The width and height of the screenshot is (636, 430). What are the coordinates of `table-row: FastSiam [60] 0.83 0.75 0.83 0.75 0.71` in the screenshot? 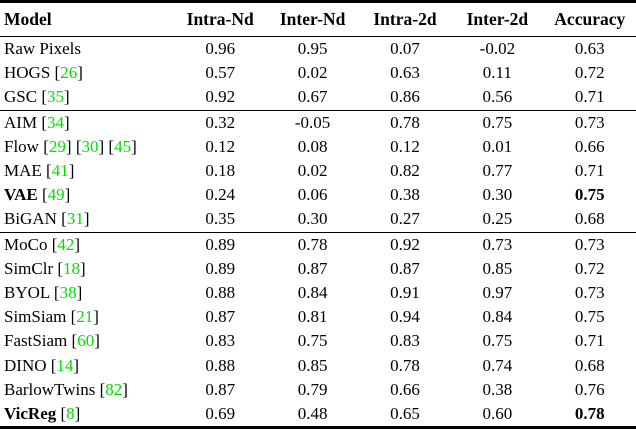 It's located at (318, 341).